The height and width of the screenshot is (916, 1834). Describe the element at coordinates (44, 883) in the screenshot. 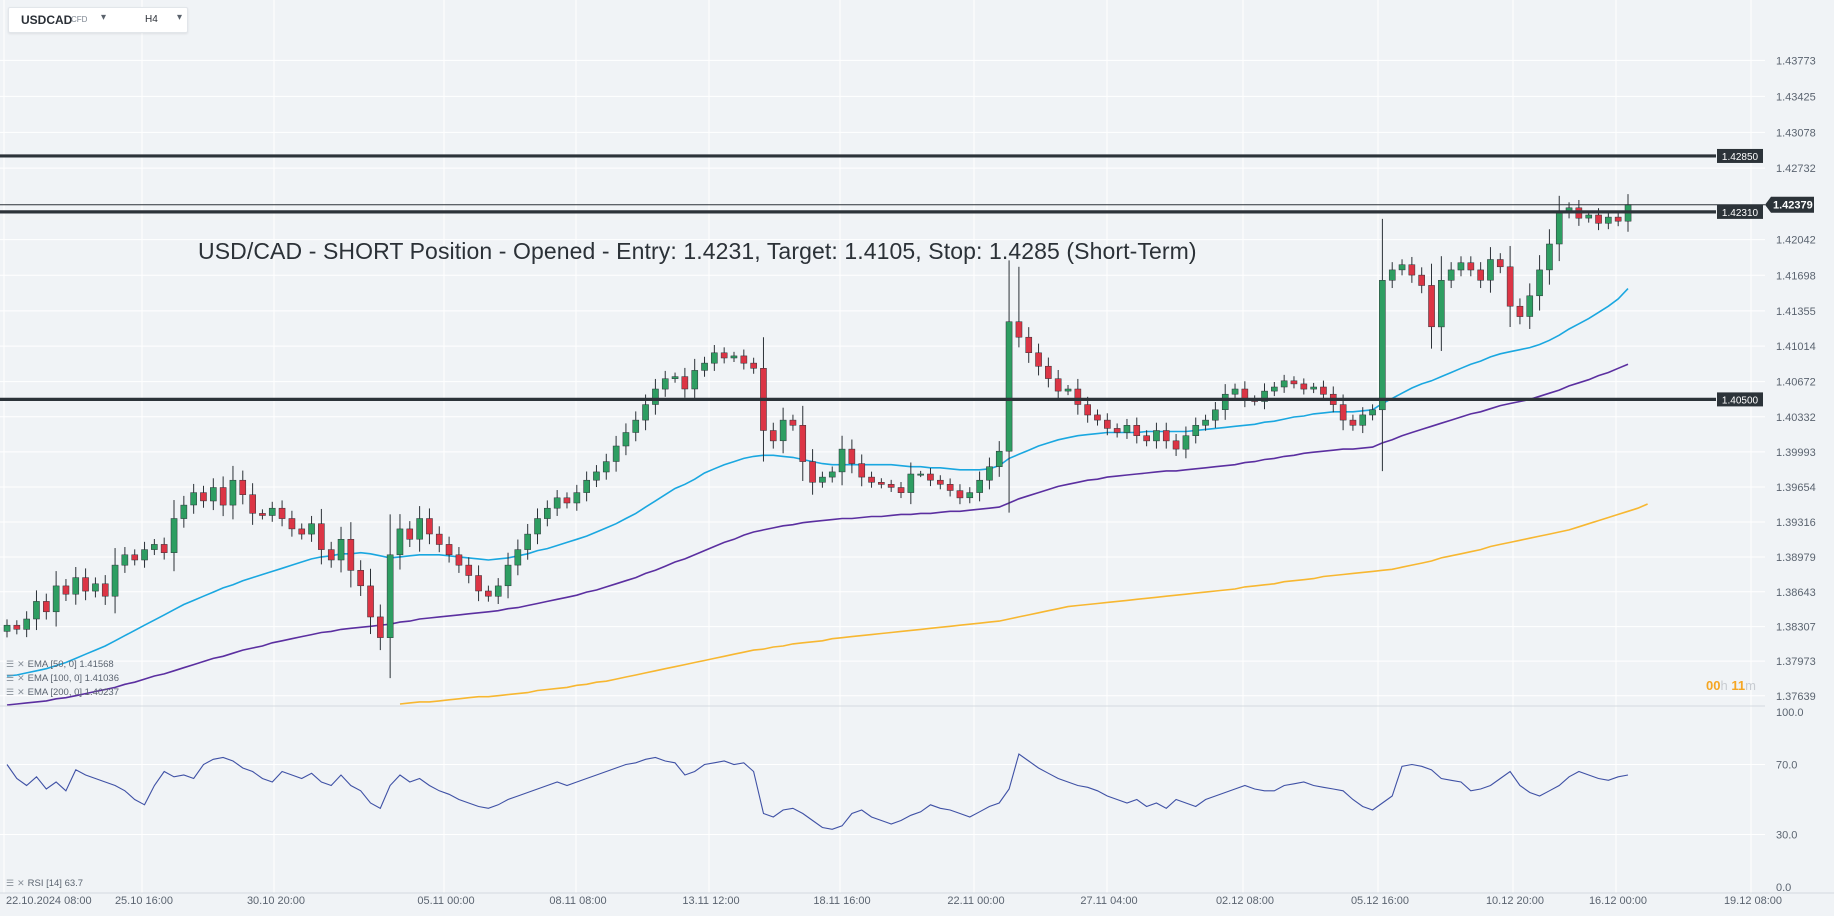

I see `rsi-legend: ☰ ✕ RSI [14] 63.7` at that location.